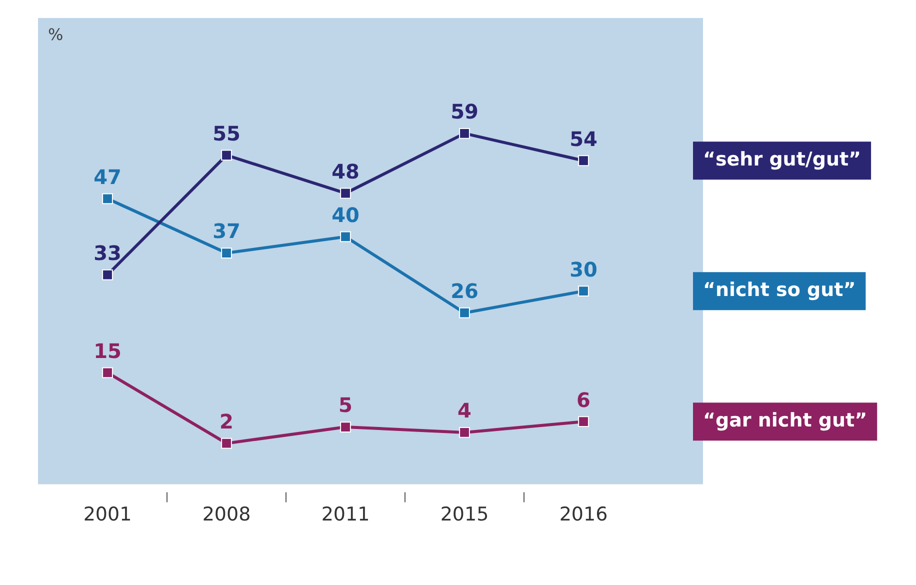  Describe the element at coordinates (226, 231) in the screenshot. I see `data-label: 37` at that location.